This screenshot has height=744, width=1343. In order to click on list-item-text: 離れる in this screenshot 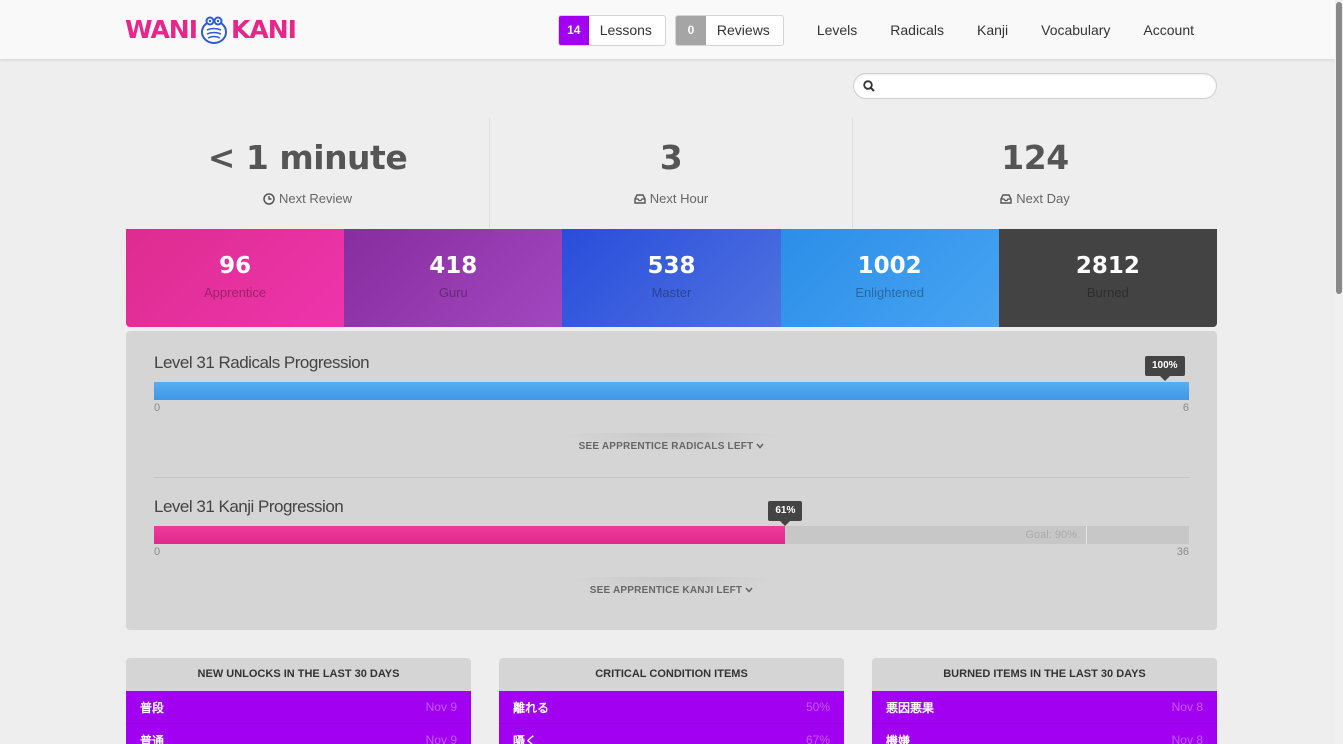, I will do `click(531, 707)`.